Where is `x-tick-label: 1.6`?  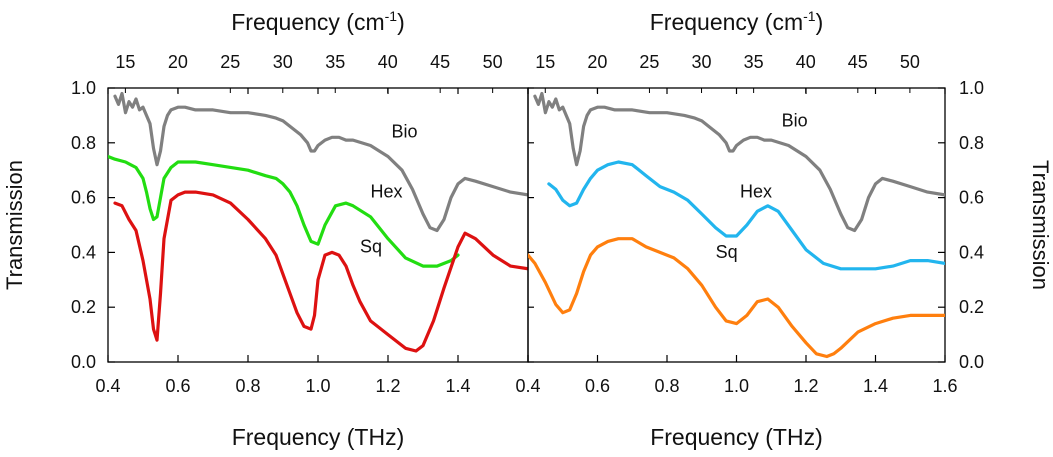
x-tick-label: 1.6 is located at coordinates (944, 386).